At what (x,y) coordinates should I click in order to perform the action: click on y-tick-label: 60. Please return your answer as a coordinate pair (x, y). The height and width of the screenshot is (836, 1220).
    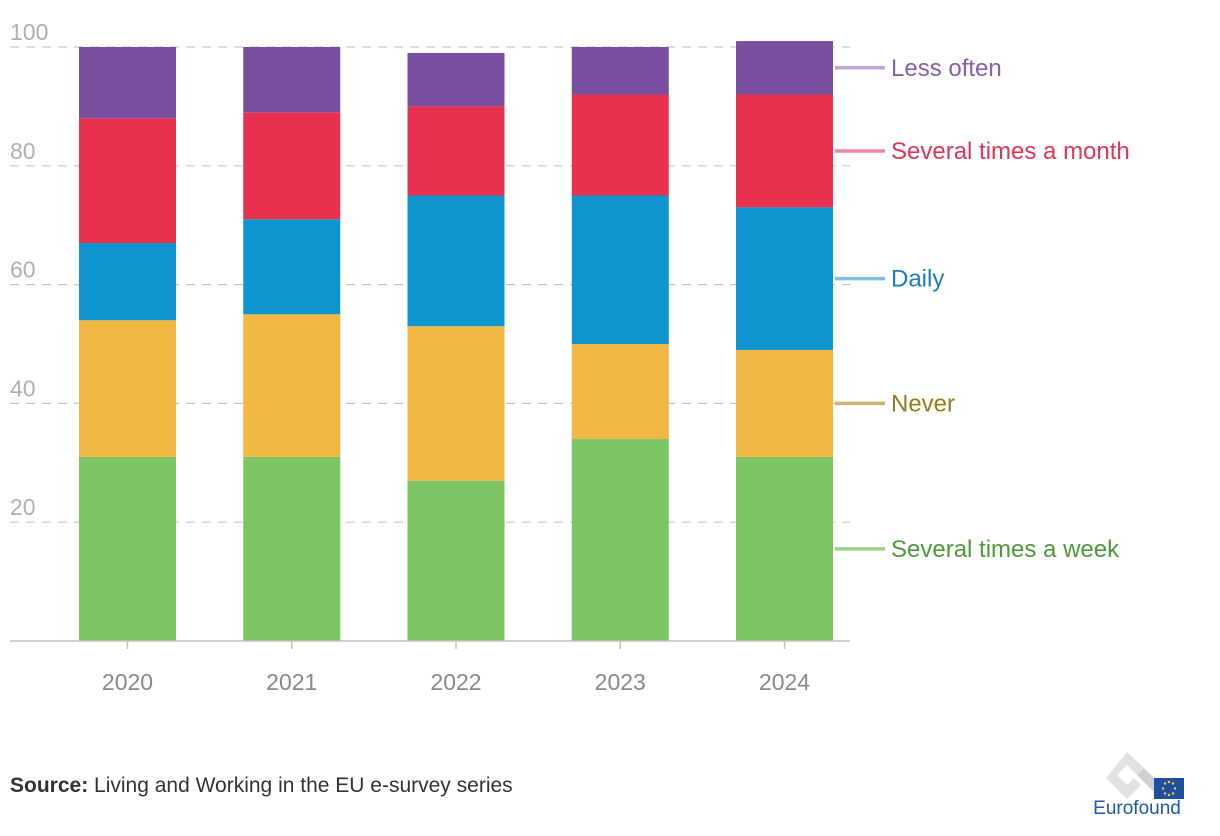
    Looking at the image, I should click on (23, 270).